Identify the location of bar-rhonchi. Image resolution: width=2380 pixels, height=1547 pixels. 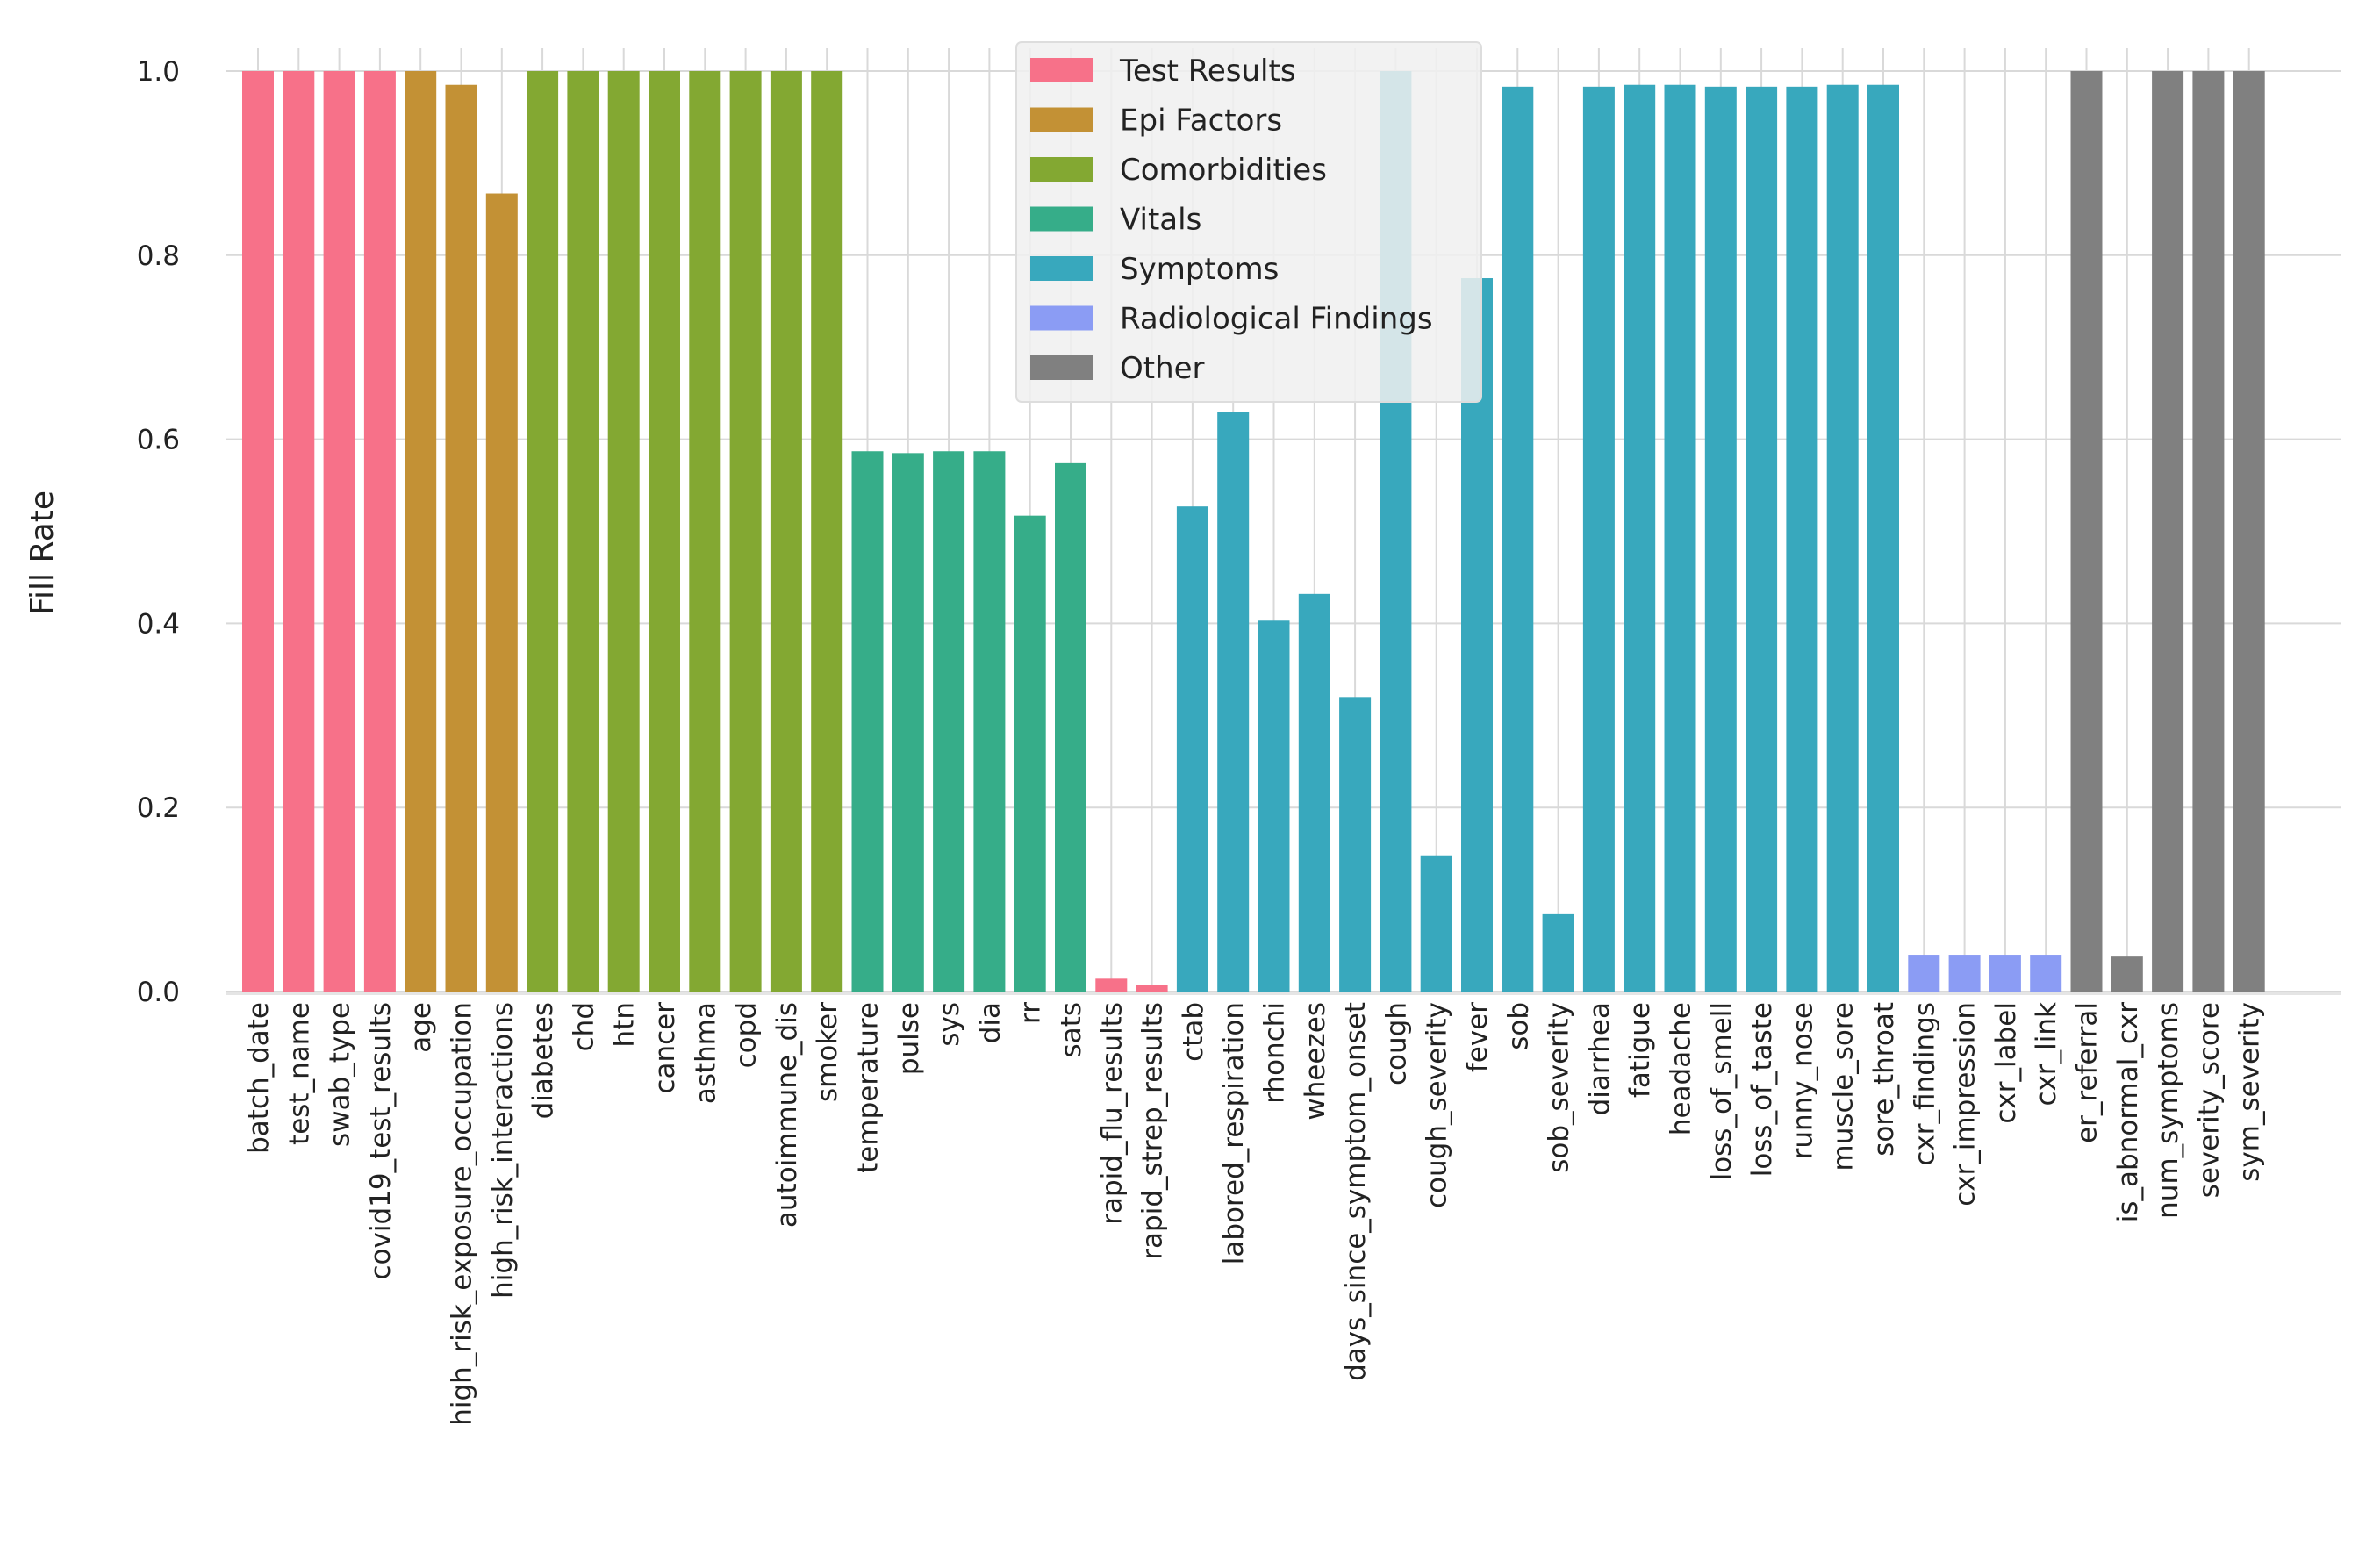
(1274, 806).